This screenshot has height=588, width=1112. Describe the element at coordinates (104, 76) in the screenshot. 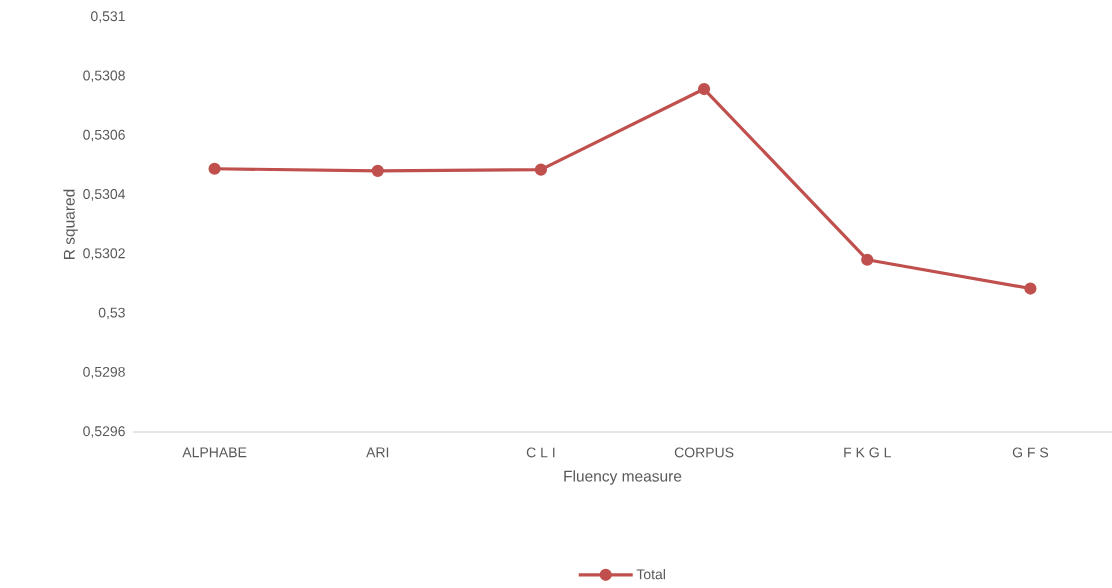

I see `y-tick-label: 0,5308` at that location.